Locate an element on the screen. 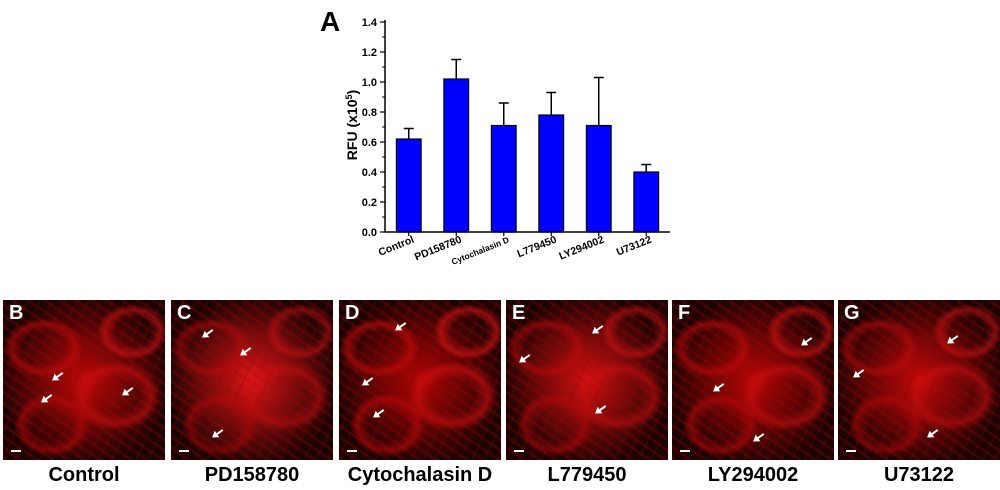 The image size is (1000, 490). chart-axes is located at coordinates (527, 126).